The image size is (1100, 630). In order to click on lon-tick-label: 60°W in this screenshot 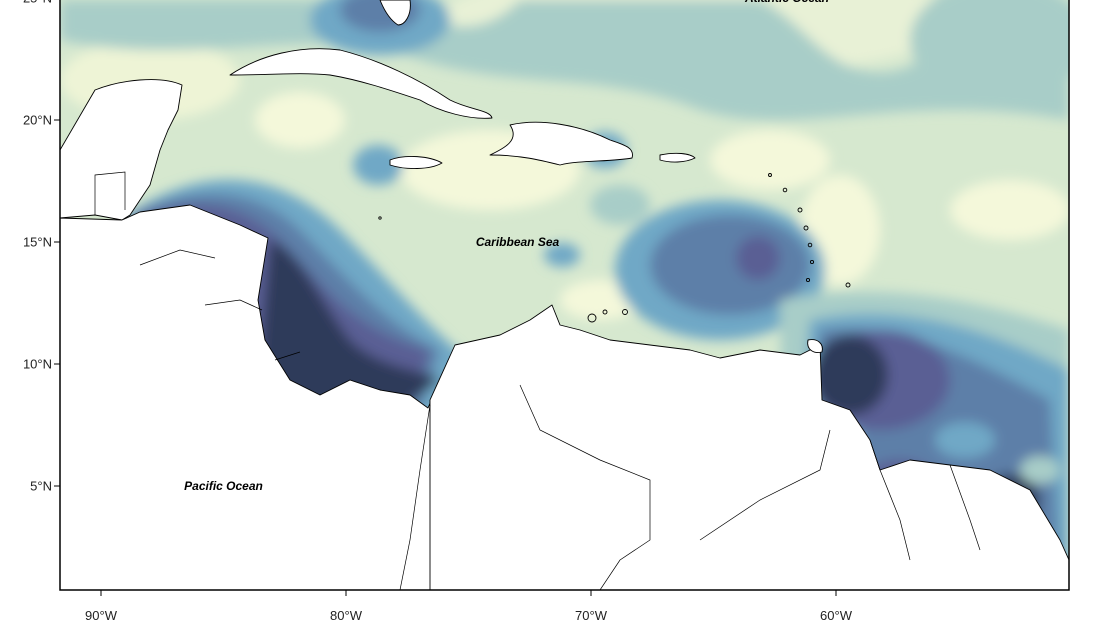, I will do `click(836, 615)`.